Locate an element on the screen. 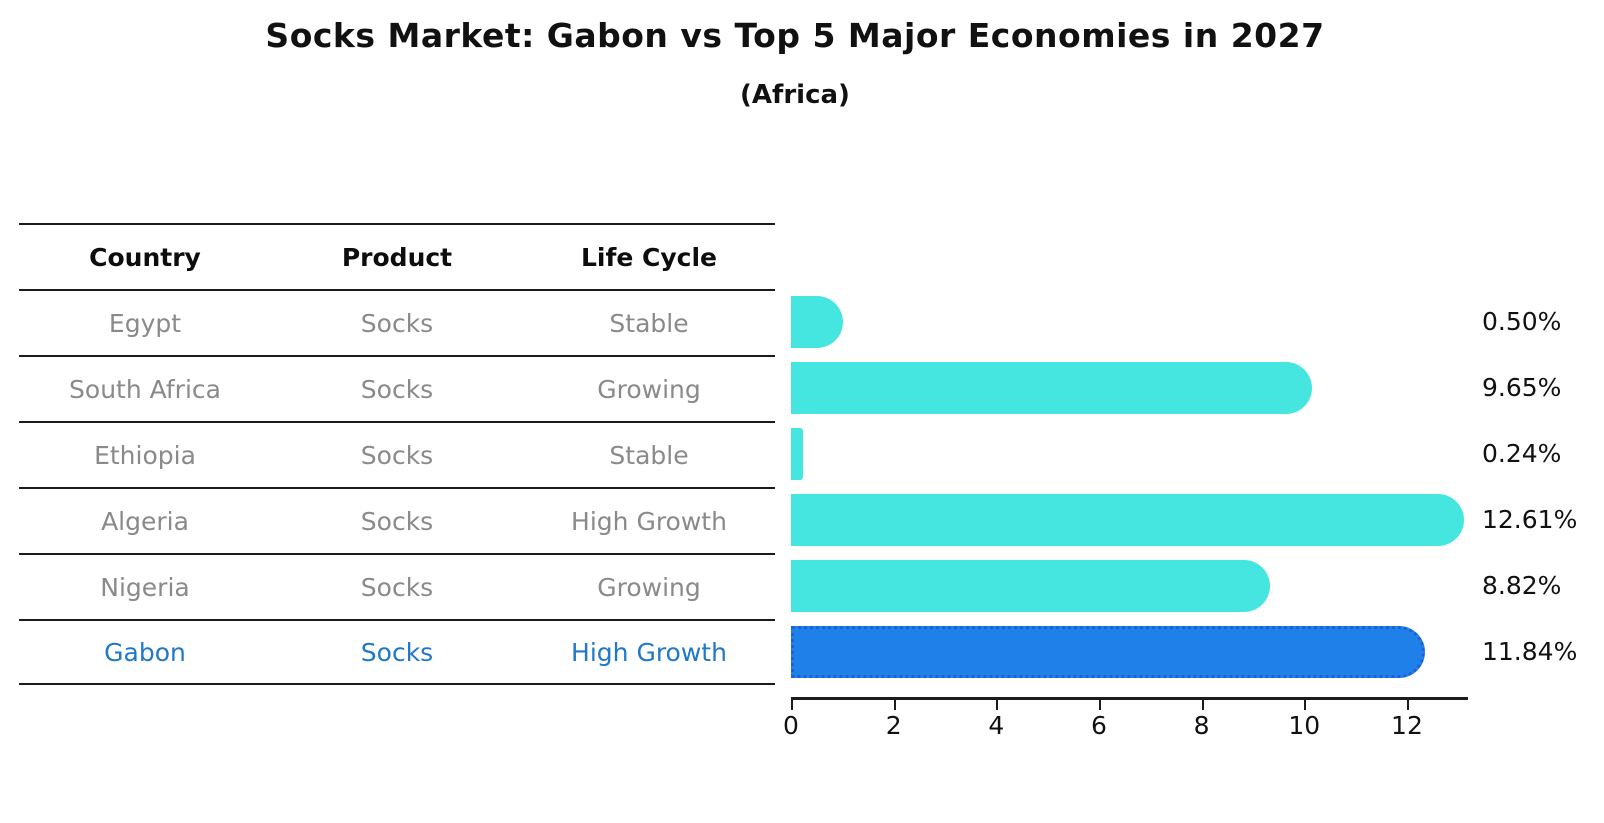 The image size is (1604, 823). table-row-nigeria: Nigeria Socks Growing is located at coordinates (397, 586).